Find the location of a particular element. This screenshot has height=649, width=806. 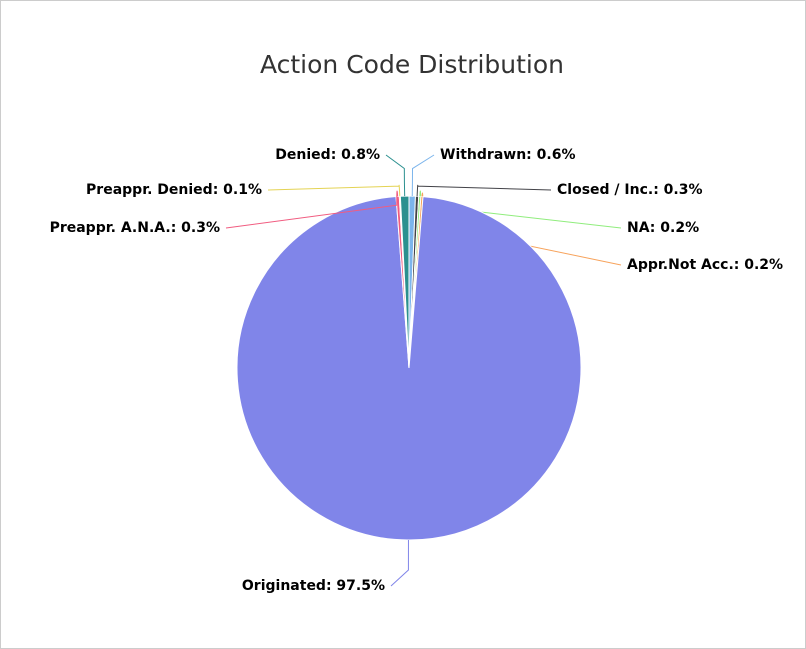

data-label: Preappr. Denied: 0.1% is located at coordinates (174, 190).